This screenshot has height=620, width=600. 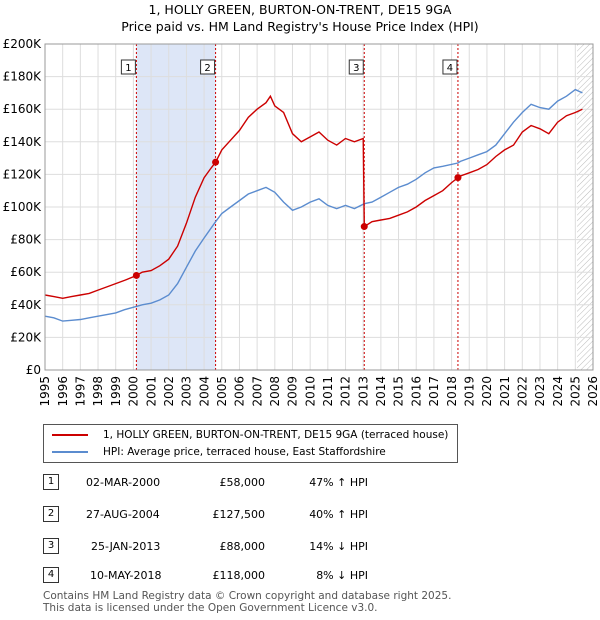 I want to click on x-tick-label: 2012, so click(x=346, y=391).